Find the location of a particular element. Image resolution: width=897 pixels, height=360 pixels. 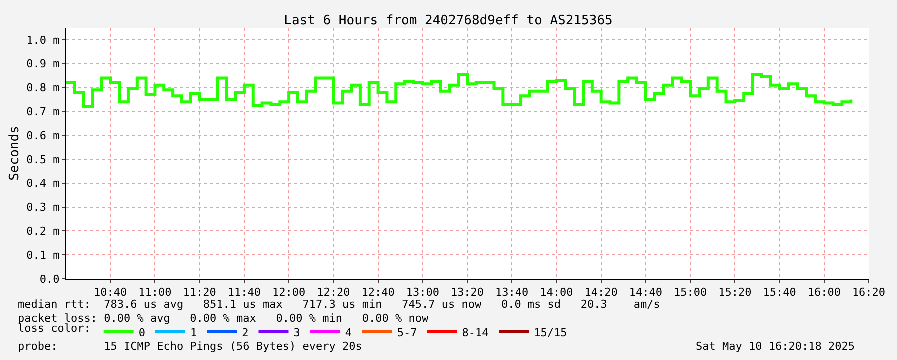

y-tick-label: 0.5 m is located at coordinates (43, 159).